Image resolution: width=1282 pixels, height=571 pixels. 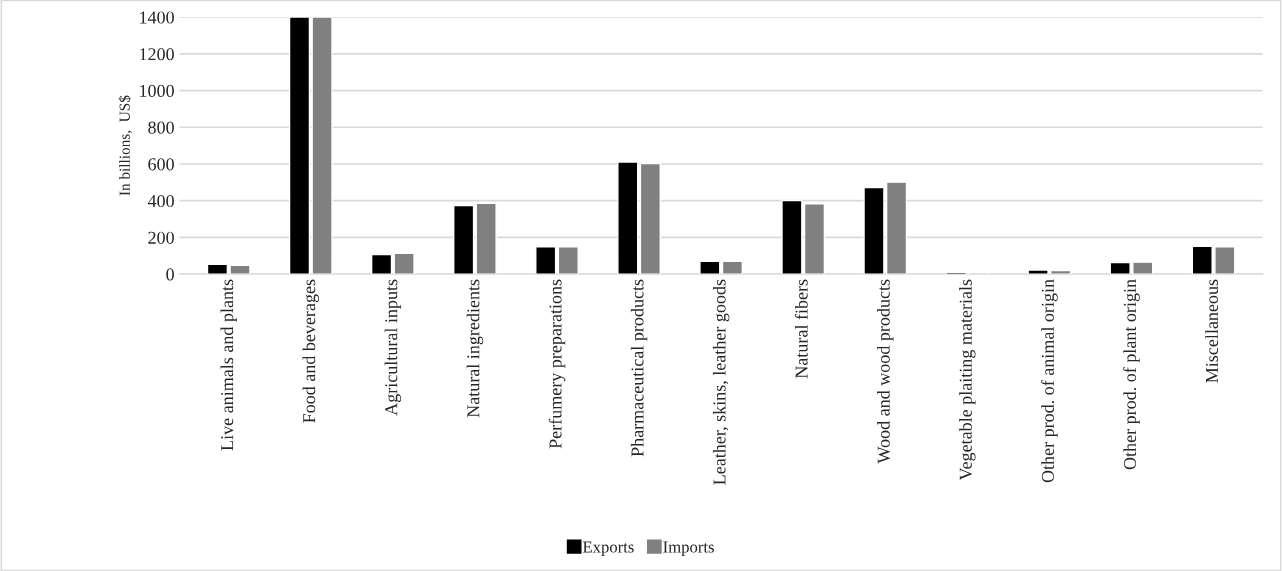 What do you see at coordinates (801, 329) in the screenshot?
I see `x-tick-label: Natural fibers` at bounding box center [801, 329].